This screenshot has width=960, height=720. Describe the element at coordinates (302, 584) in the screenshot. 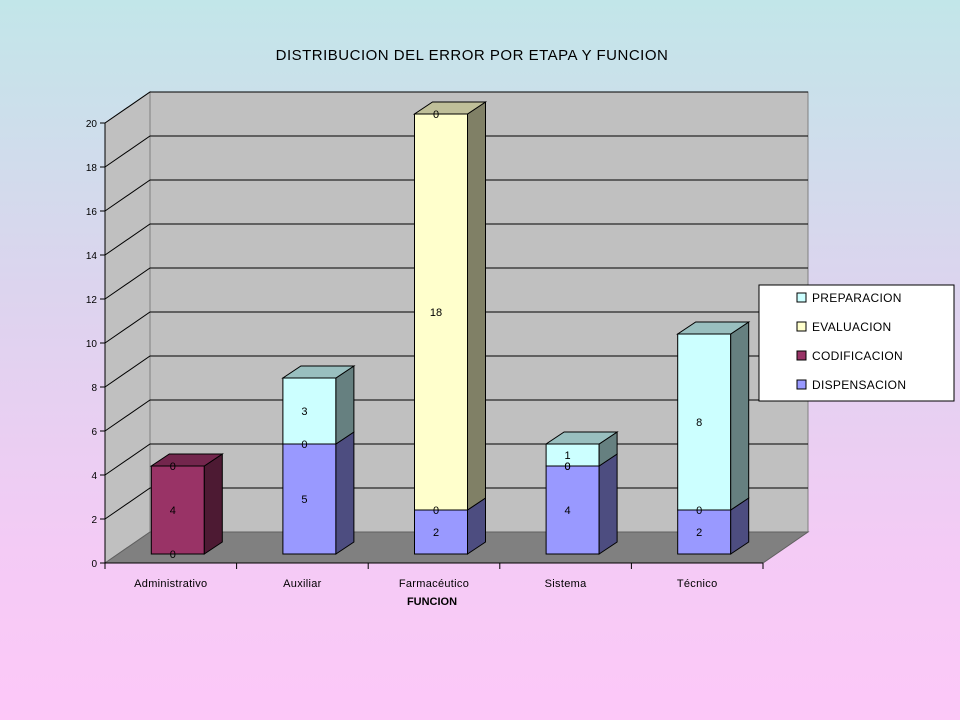

I see `x-tick-label: Auxiliar` at that location.